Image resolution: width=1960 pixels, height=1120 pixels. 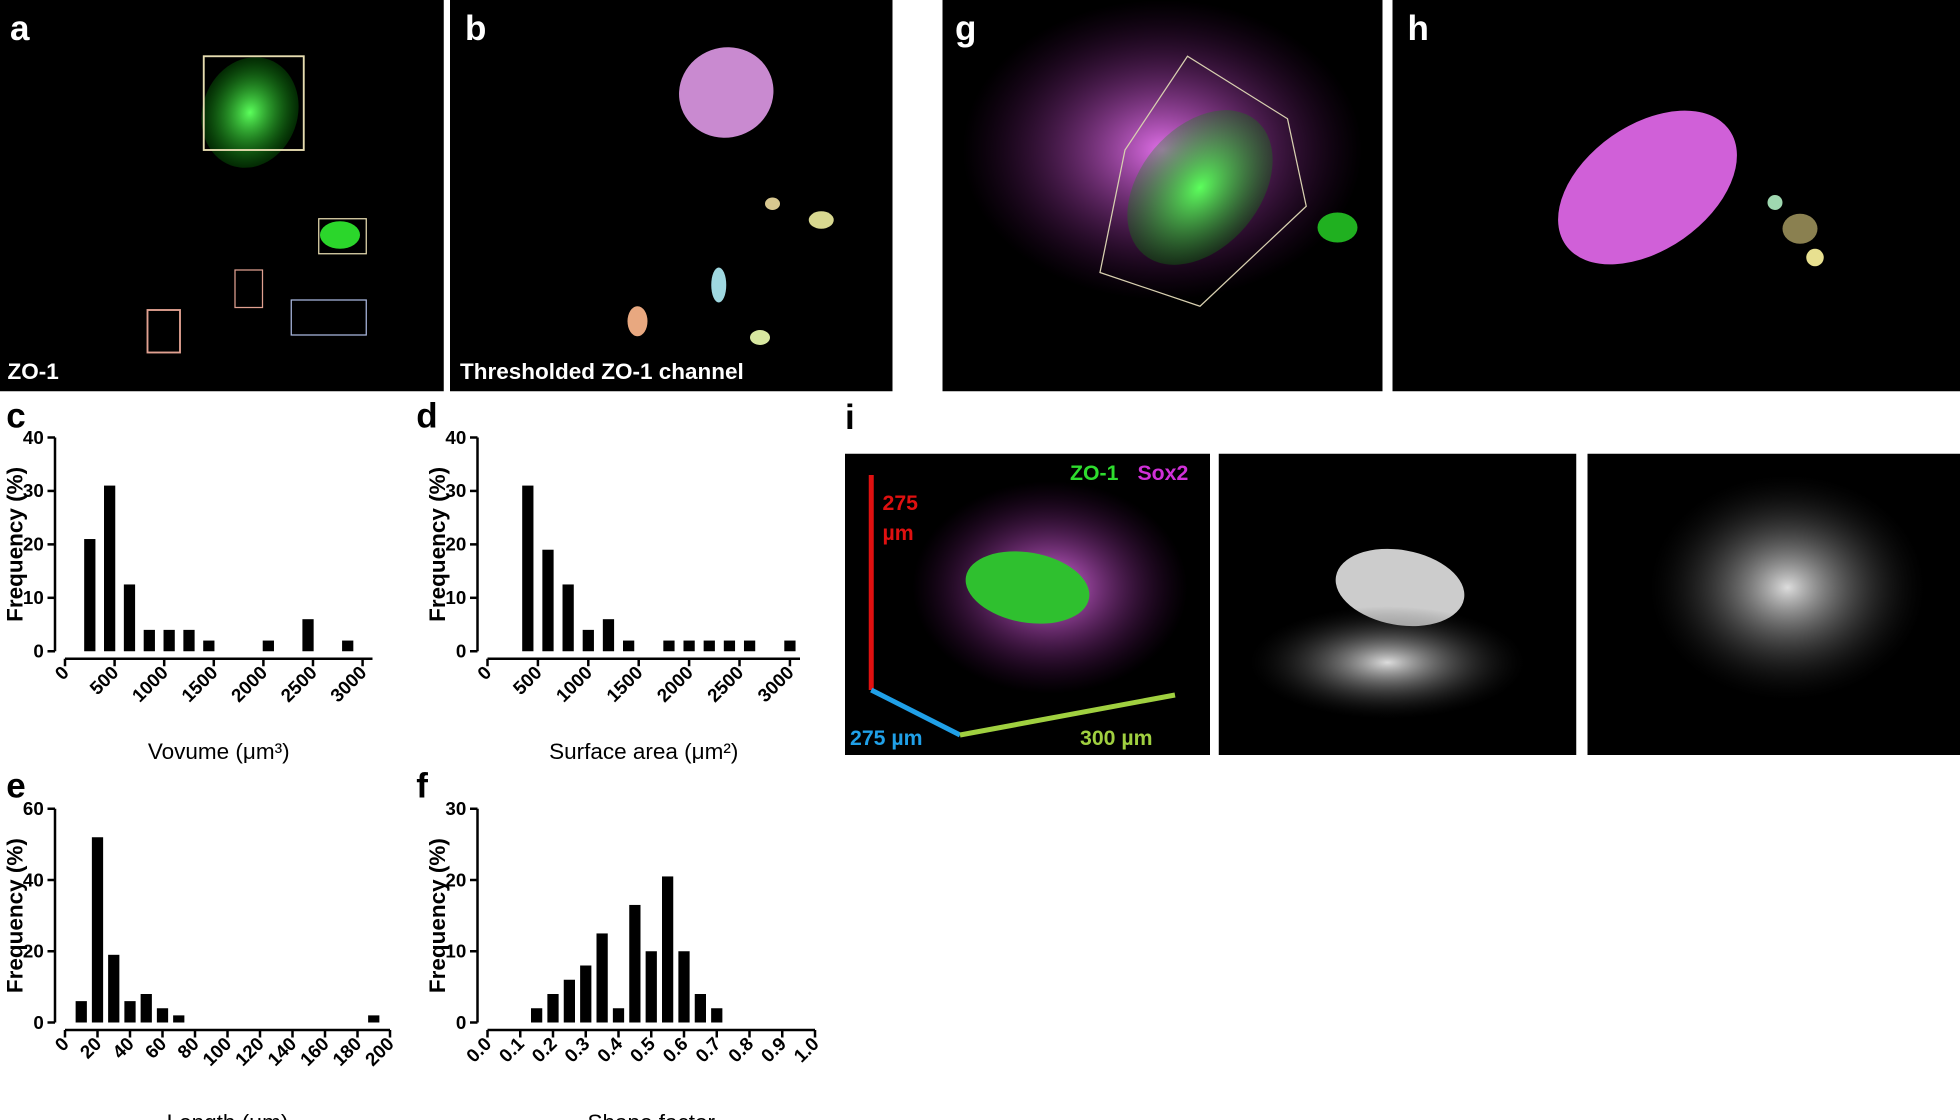 What do you see at coordinates (643, 751) in the screenshot?
I see `x-axis-label: Surface area (μm²)` at bounding box center [643, 751].